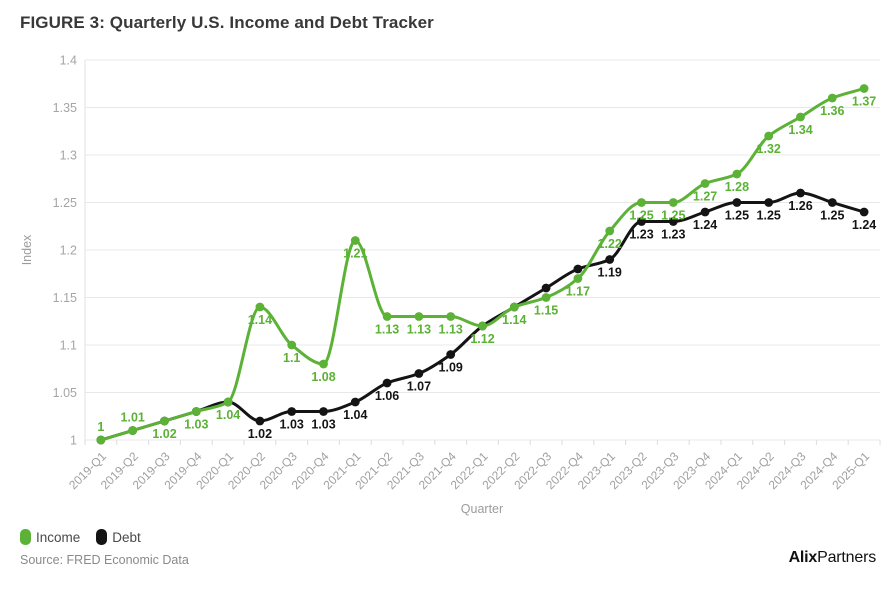 The width and height of the screenshot is (895, 594). I want to click on income-point-label: 1.12, so click(482, 339).